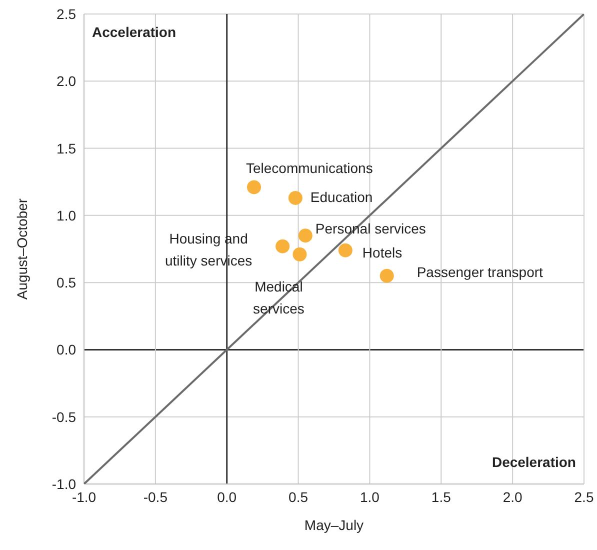  What do you see at coordinates (134, 32) in the screenshot?
I see `annotation: Acceleration` at bounding box center [134, 32].